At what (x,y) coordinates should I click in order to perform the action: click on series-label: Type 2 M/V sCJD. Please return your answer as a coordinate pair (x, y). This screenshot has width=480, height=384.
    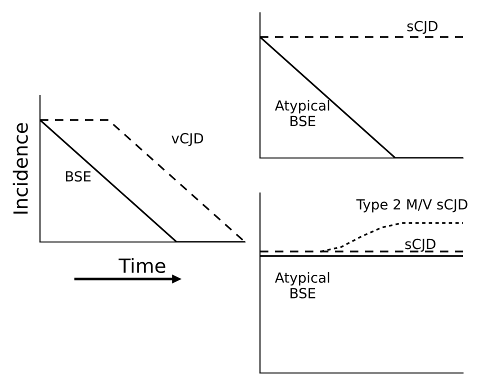
    Looking at the image, I should click on (412, 205).